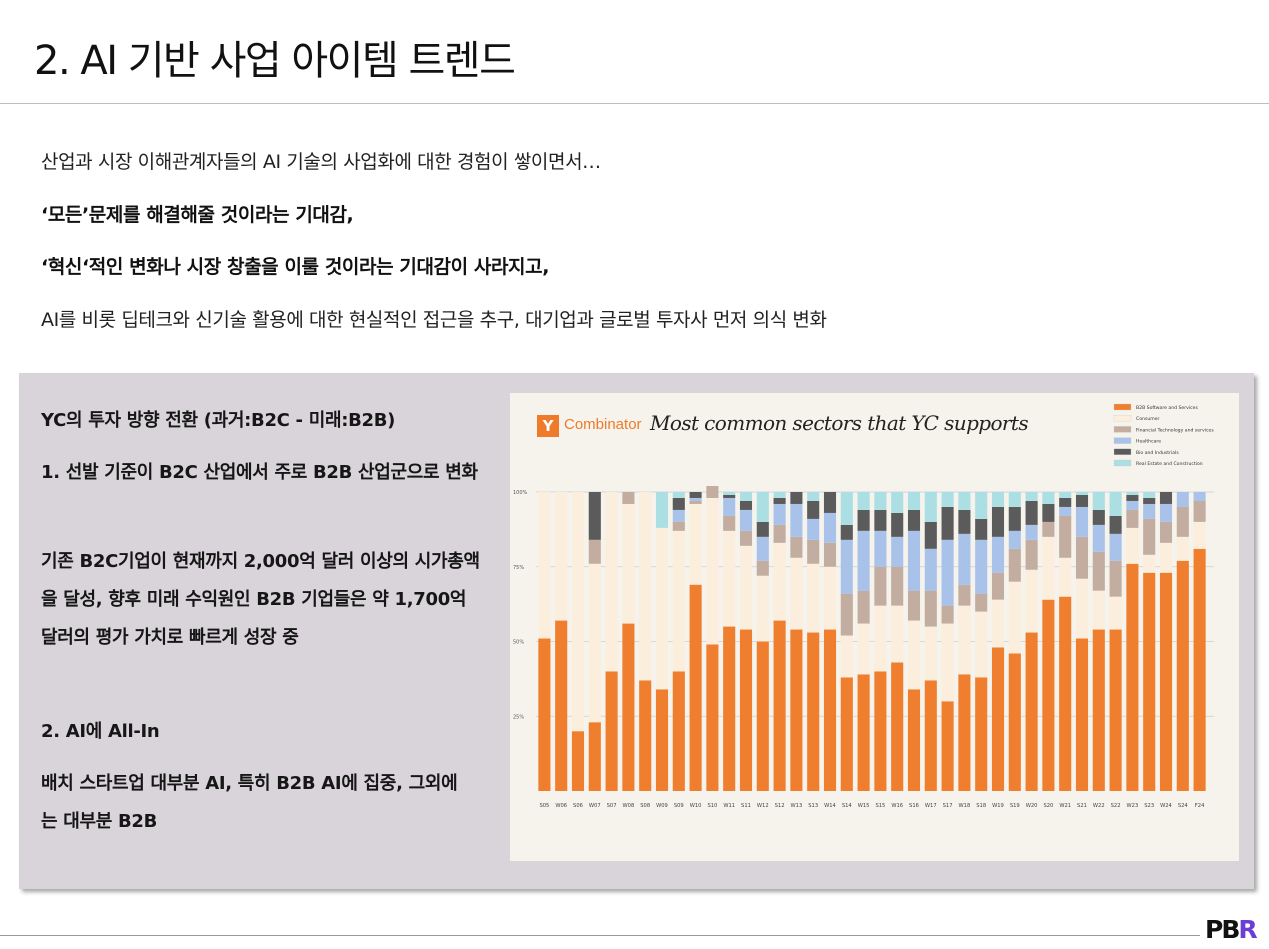  Describe the element at coordinates (679, 806) in the screenshot. I see `x-tick-label: S09` at that location.